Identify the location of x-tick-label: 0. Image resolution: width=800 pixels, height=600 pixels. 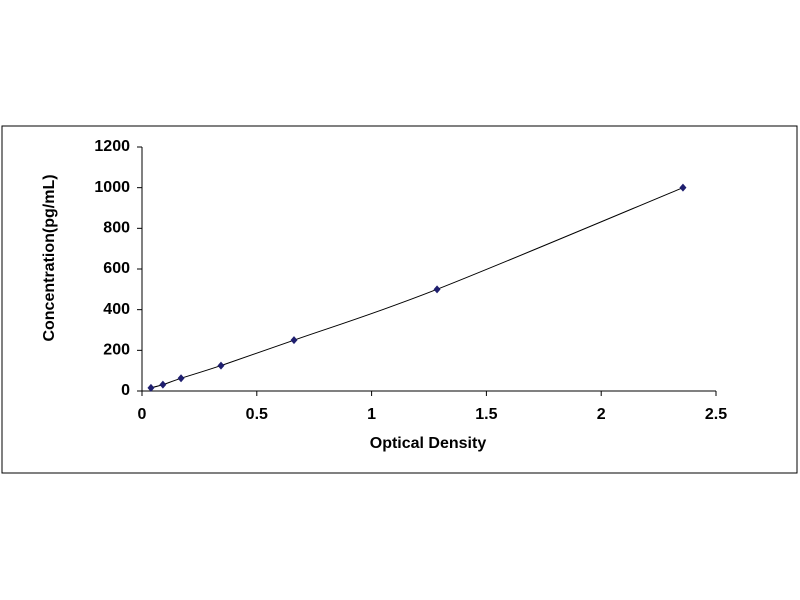
(142, 414).